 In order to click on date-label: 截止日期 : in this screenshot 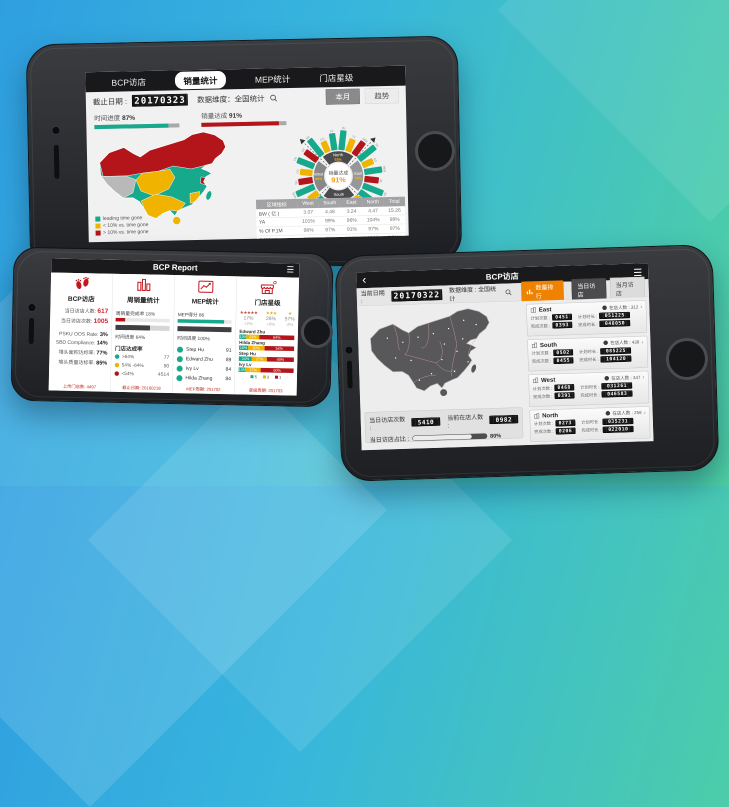, I will do `click(110, 102)`.